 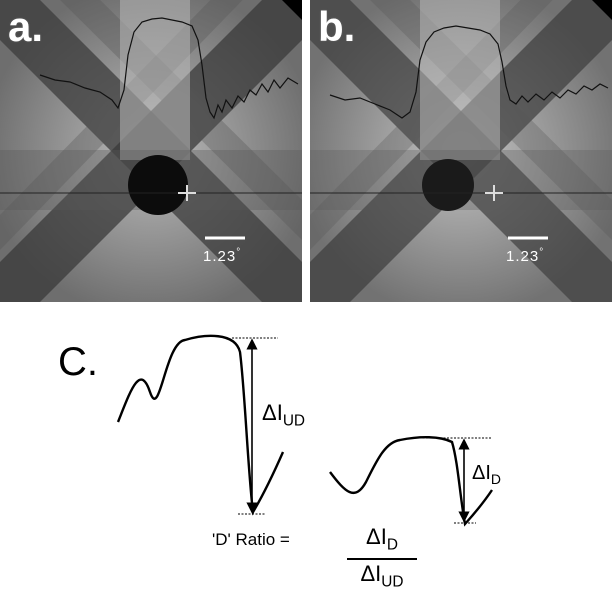 I want to click on delta-large-symbol: ΔI, so click(x=272, y=412).